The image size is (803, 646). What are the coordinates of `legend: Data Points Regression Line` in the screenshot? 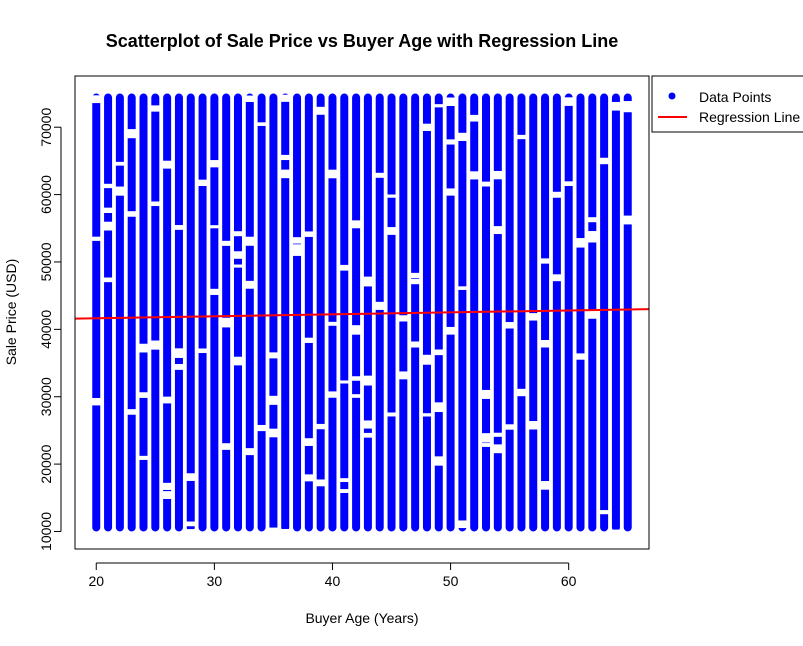 It's located at (727, 104).